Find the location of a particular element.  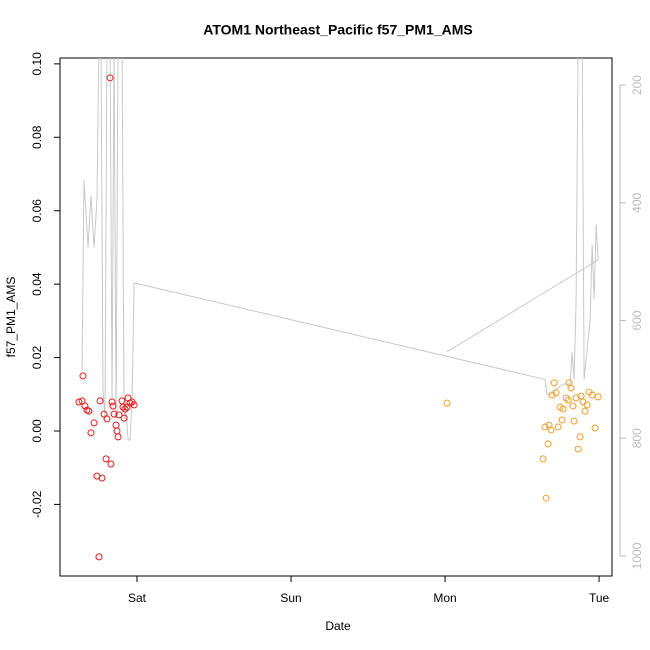

y2-tick-label: 1000 is located at coordinates (637, 555).